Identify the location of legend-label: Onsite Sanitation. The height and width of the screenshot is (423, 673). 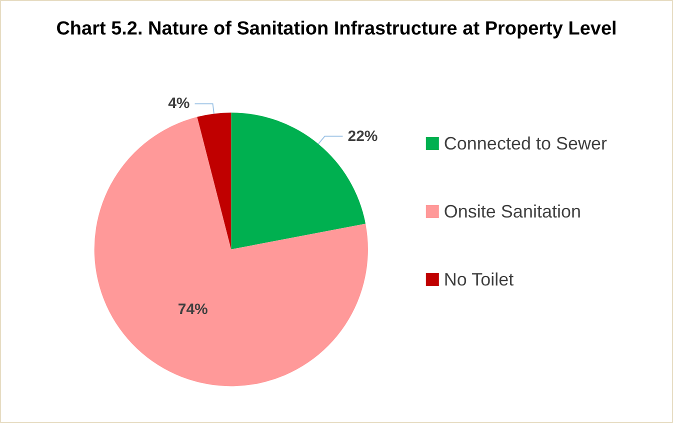
(512, 212).